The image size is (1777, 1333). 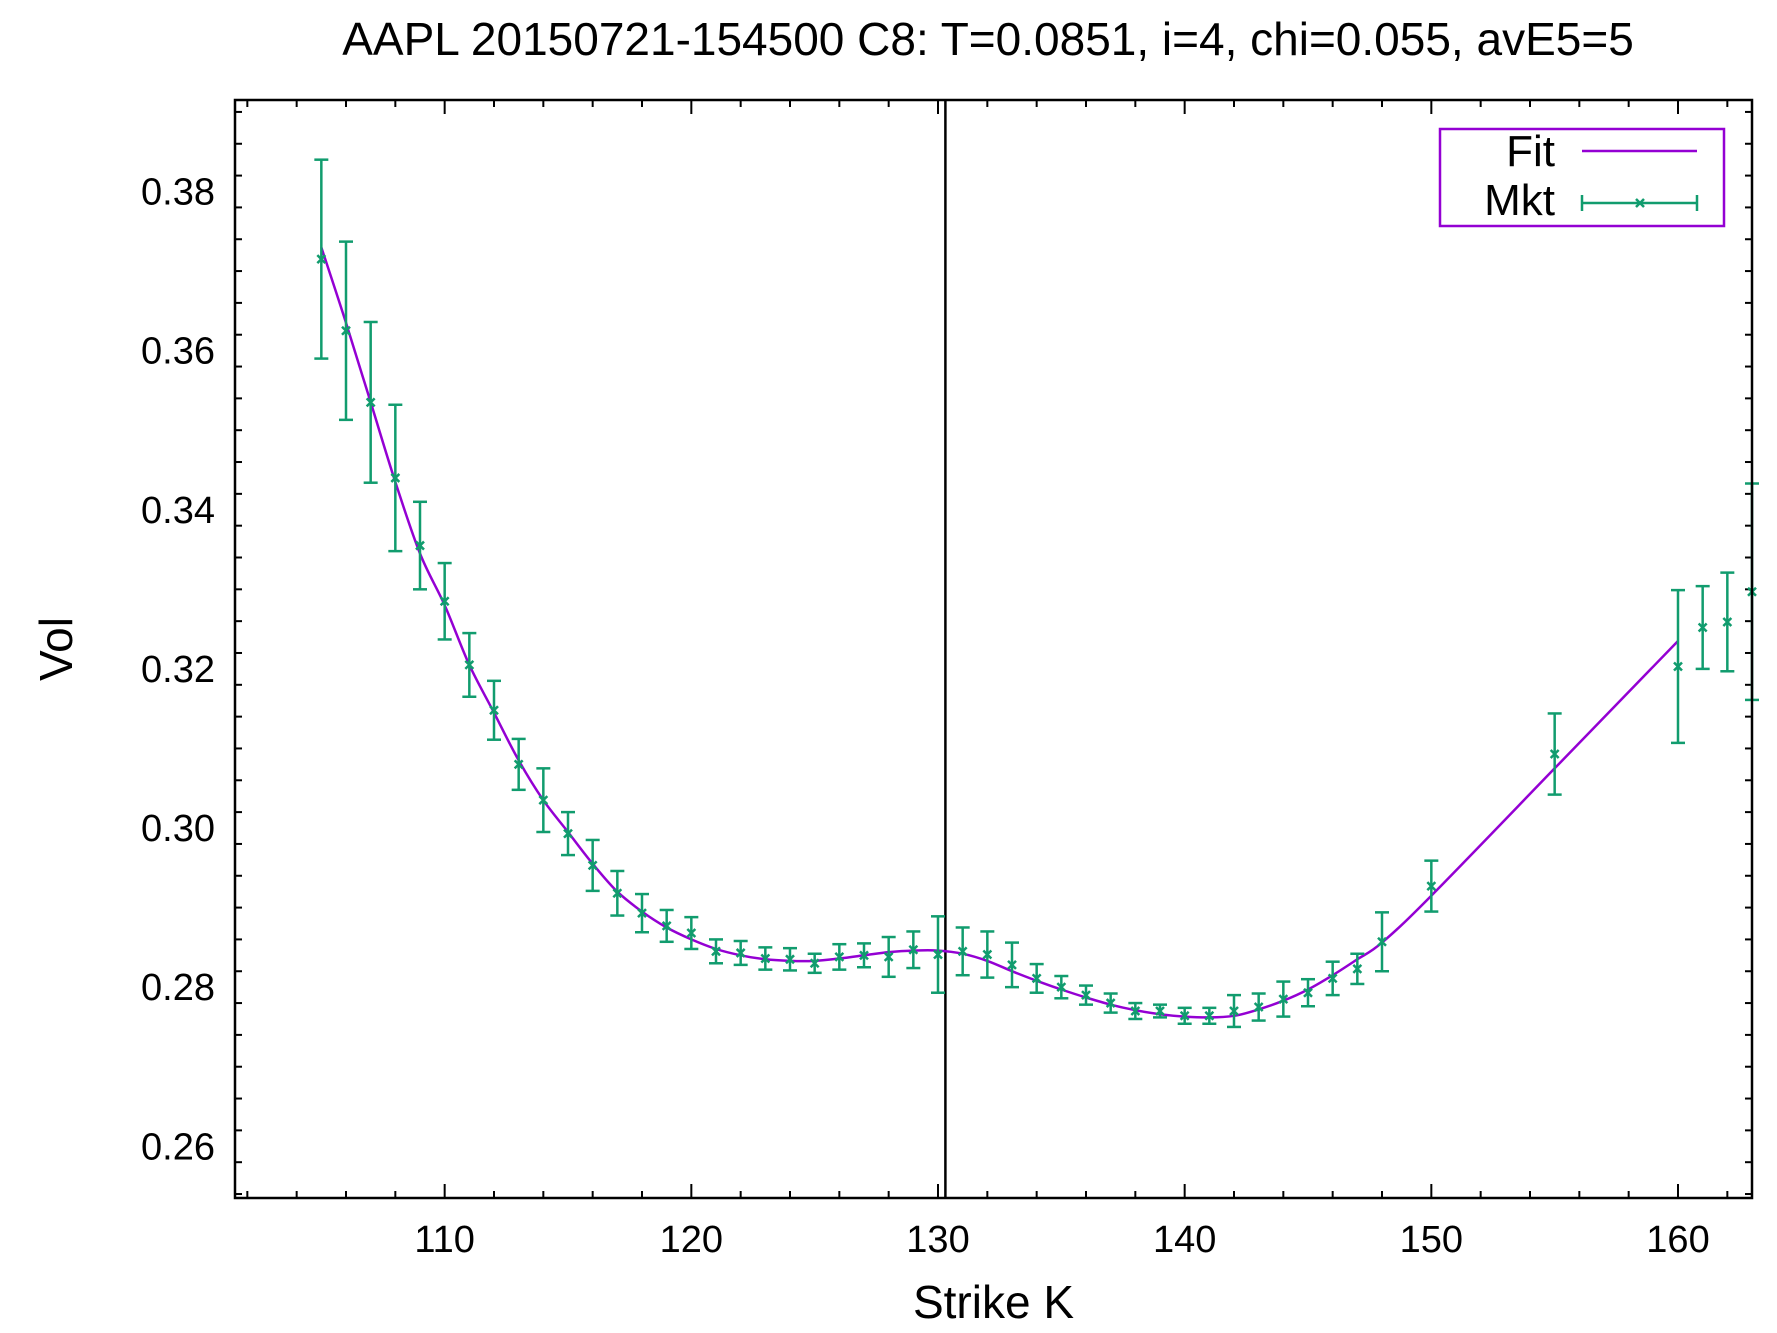 What do you see at coordinates (178, 670) in the screenshot?
I see `y-tick-label: 0.32` at bounding box center [178, 670].